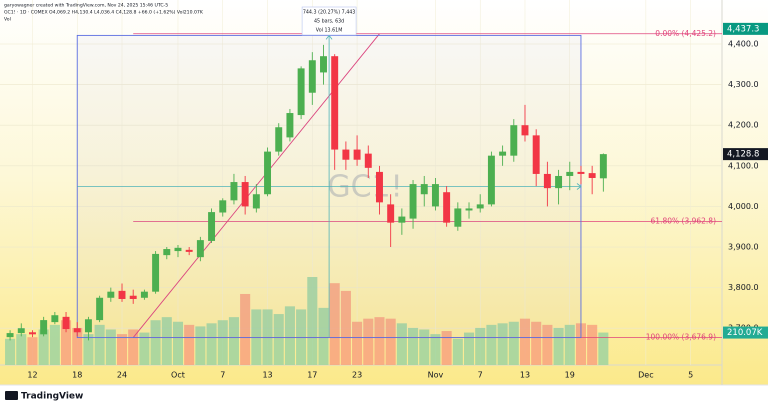 Image resolution: width=768 pixels, height=408 pixels. What do you see at coordinates (222, 375) in the screenshot?
I see `x-tick-label: 7` at bounding box center [222, 375].